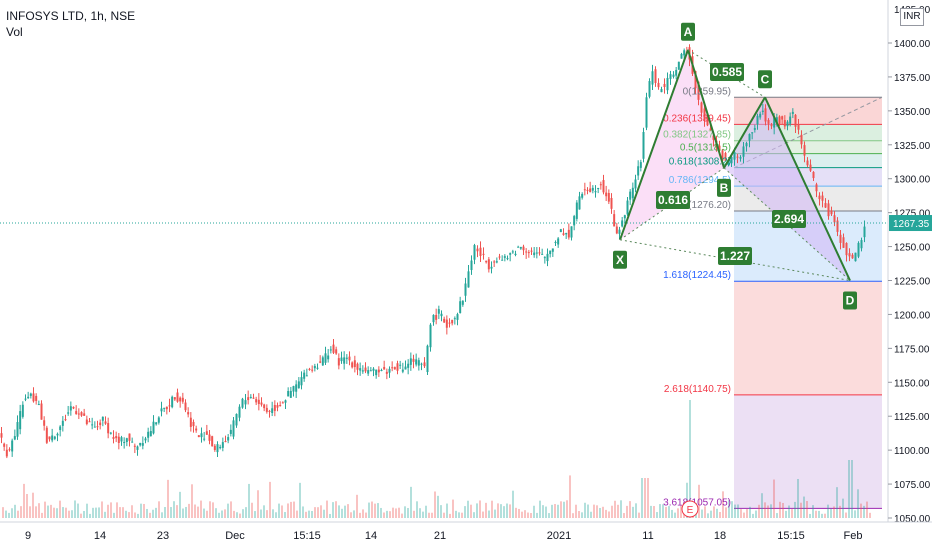  What do you see at coordinates (724, 188) in the screenshot?
I see `pattern-point-b: B` at bounding box center [724, 188].